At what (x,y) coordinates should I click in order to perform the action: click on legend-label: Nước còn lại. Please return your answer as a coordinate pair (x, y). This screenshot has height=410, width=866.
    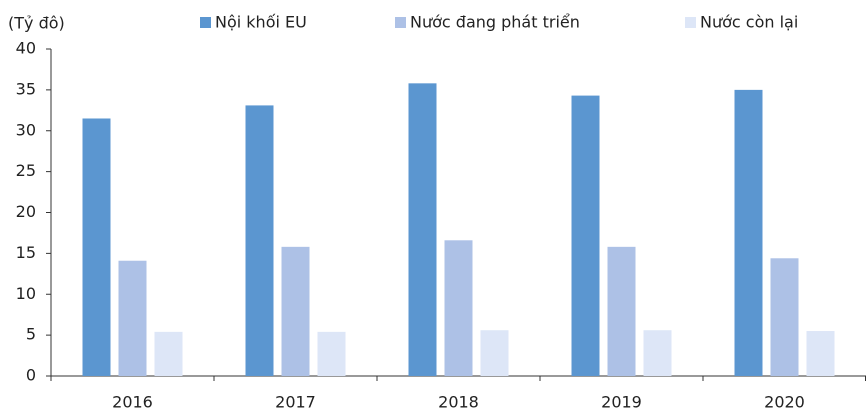
    Looking at the image, I should click on (749, 22).